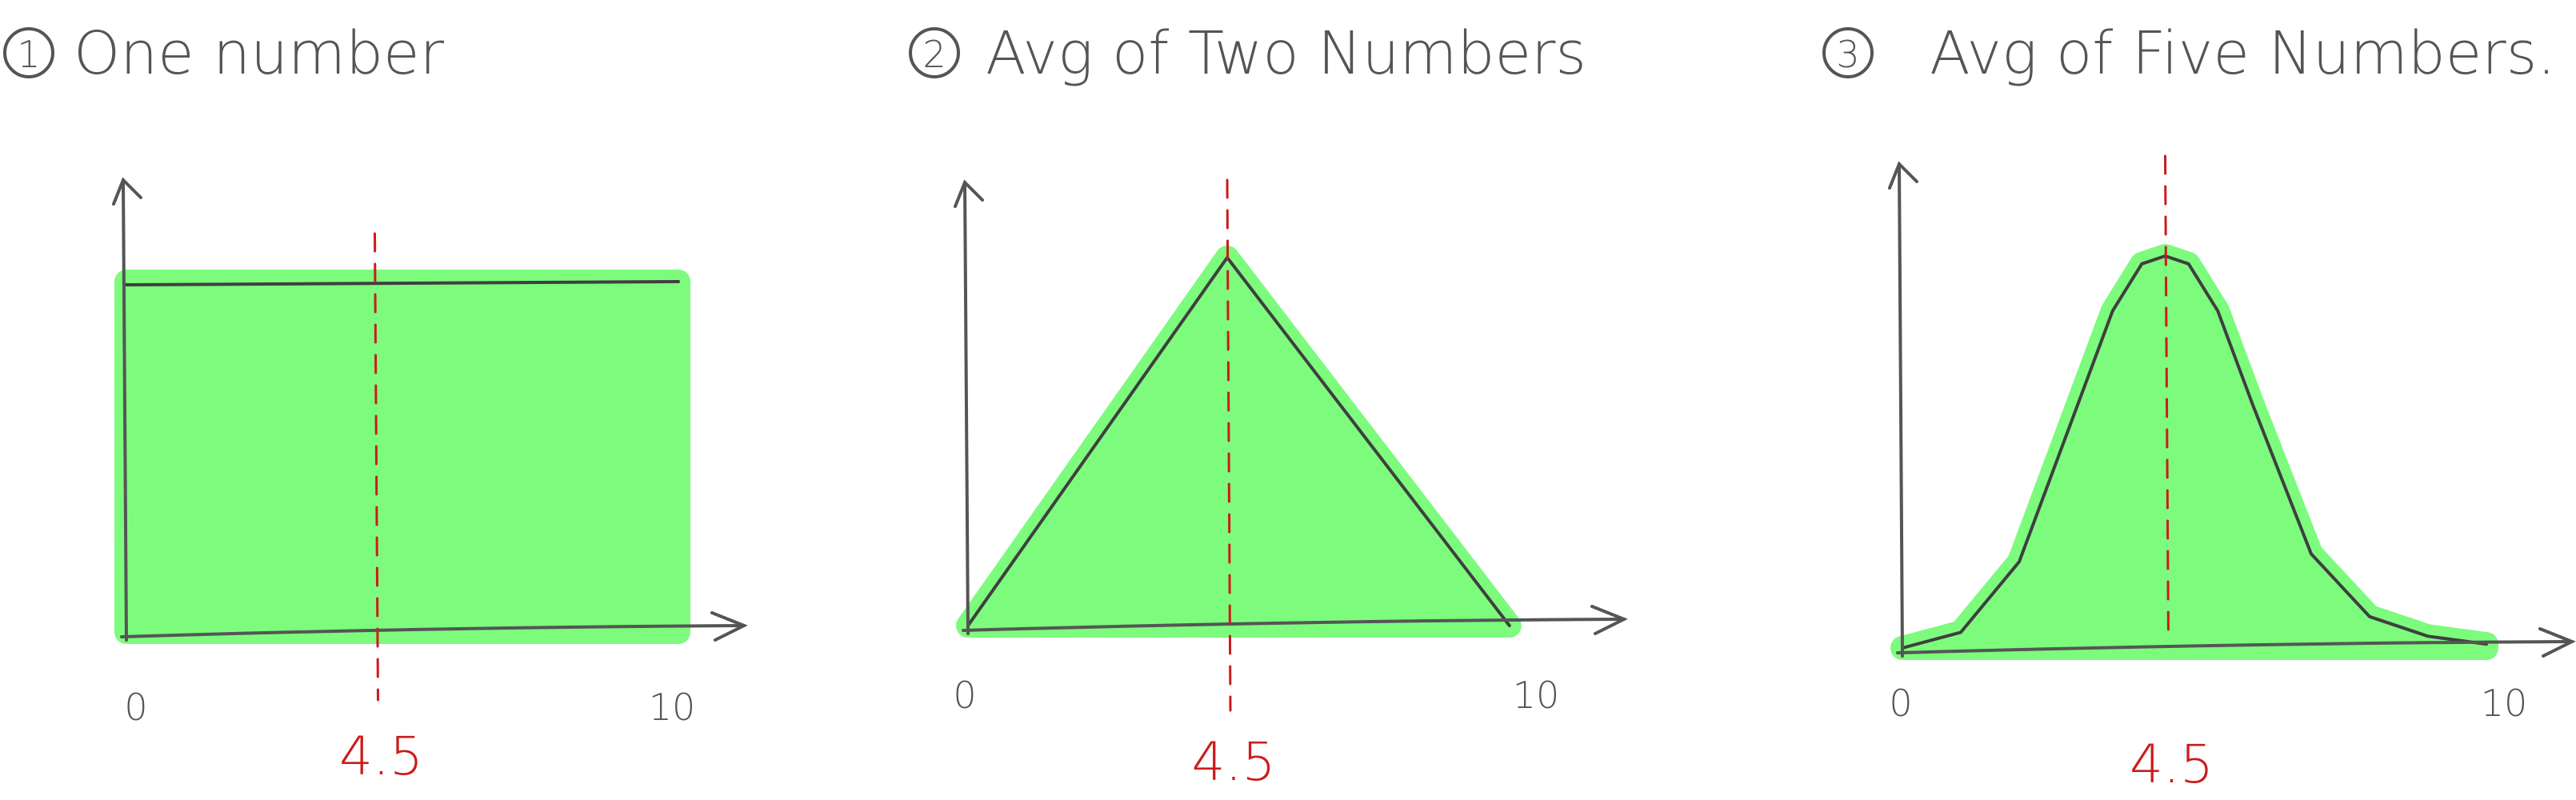  I want to click on chart-title: One number, so click(259, 53).